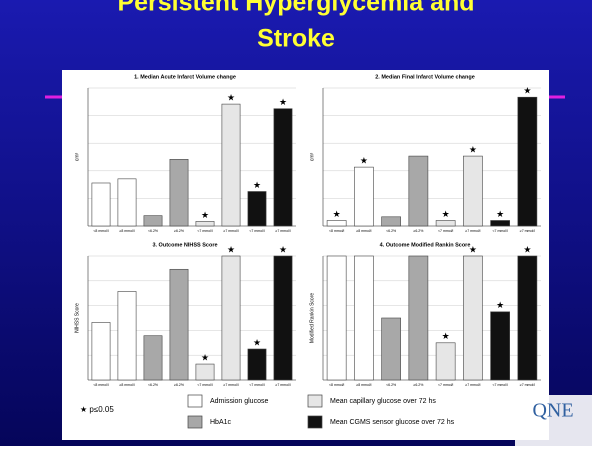 The height and width of the screenshot is (451, 592). What do you see at coordinates (184, 245) in the screenshot?
I see `chart-title: 3. Outcome NIHSS Score` at bounding box center [184, 245].